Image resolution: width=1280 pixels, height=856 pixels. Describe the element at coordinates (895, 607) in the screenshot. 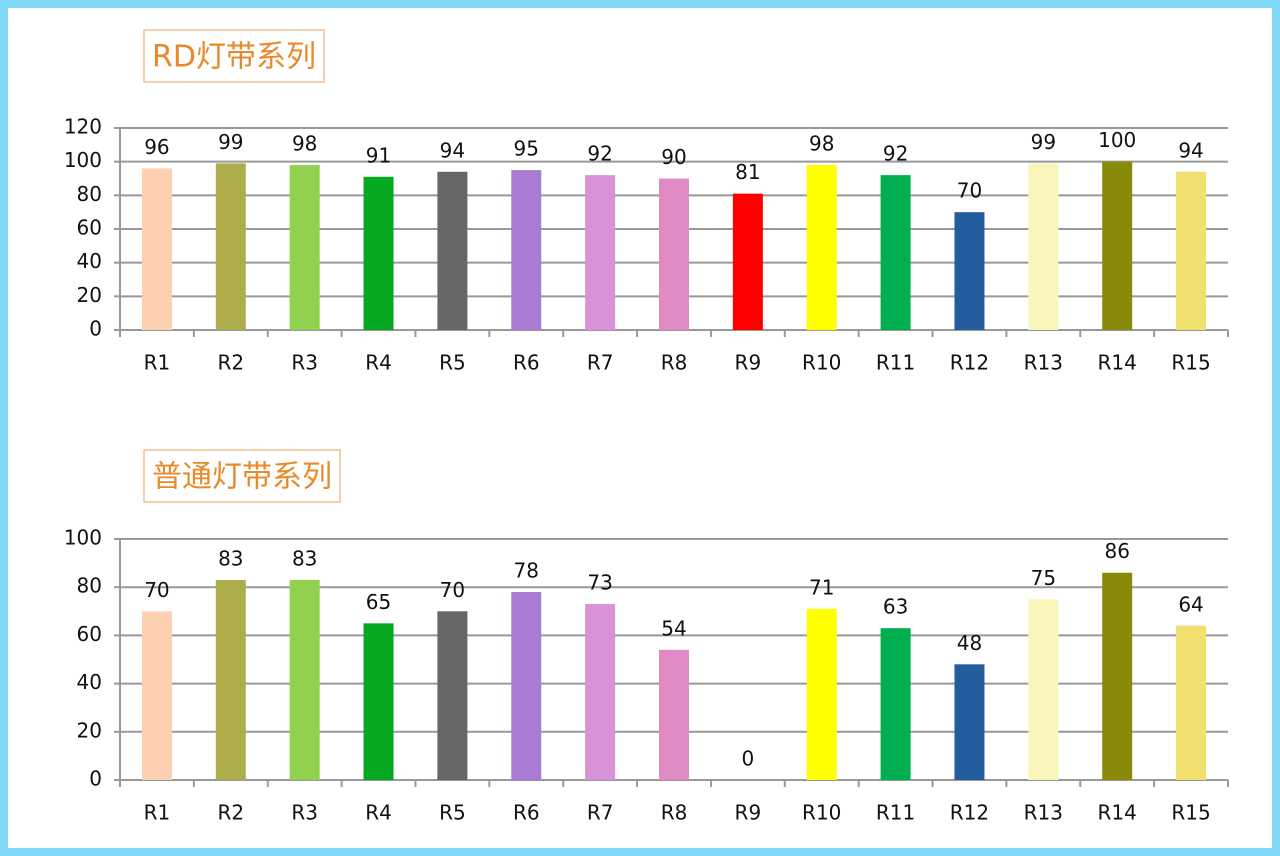

I see `data-label: 63` at that location.